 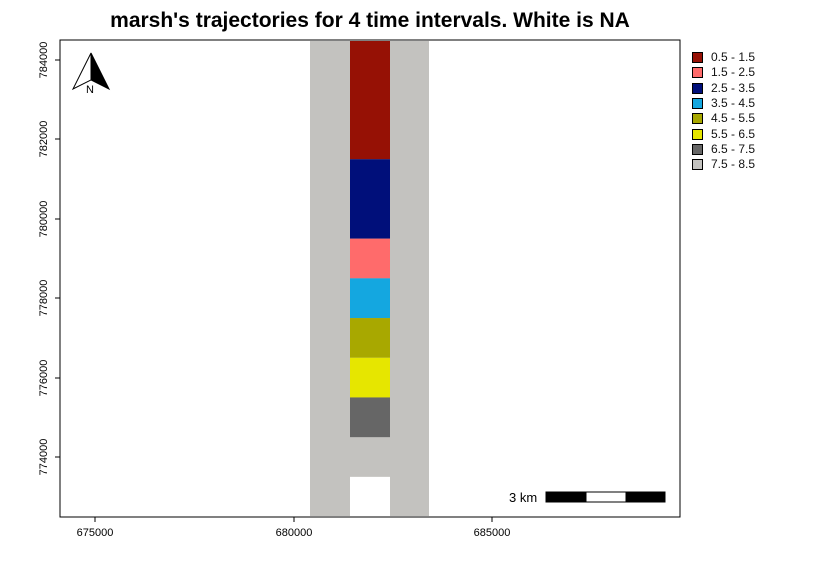 I want to click on y-tick-label: 774000, so click(x=44, y=457).